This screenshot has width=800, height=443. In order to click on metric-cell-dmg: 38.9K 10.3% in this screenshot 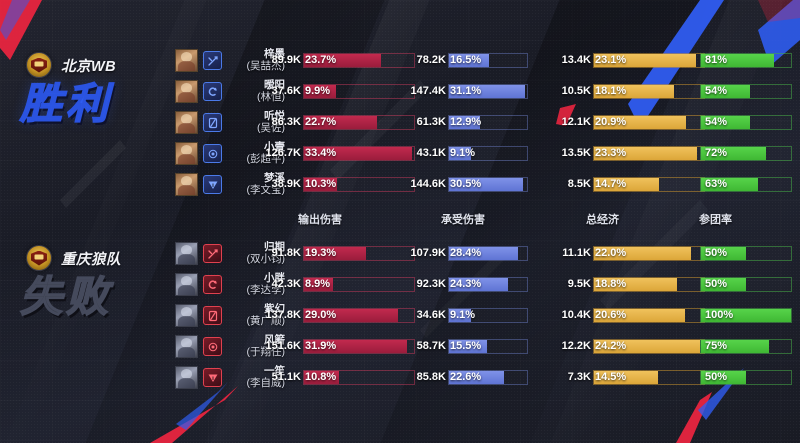, I will do `click(487, 184)`.